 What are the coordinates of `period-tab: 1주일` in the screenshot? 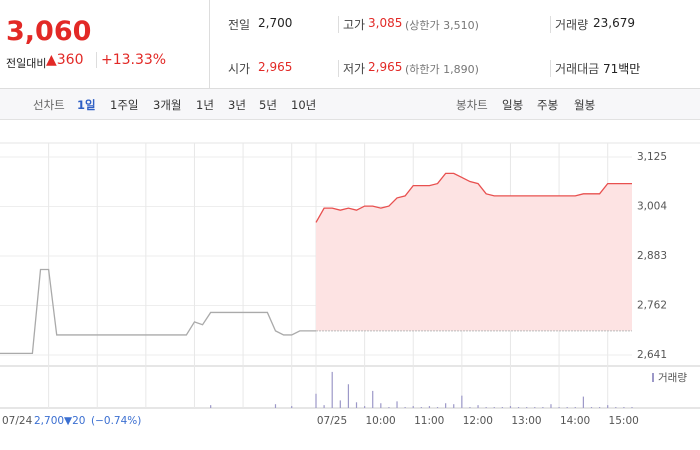 It's located at (124, 105).